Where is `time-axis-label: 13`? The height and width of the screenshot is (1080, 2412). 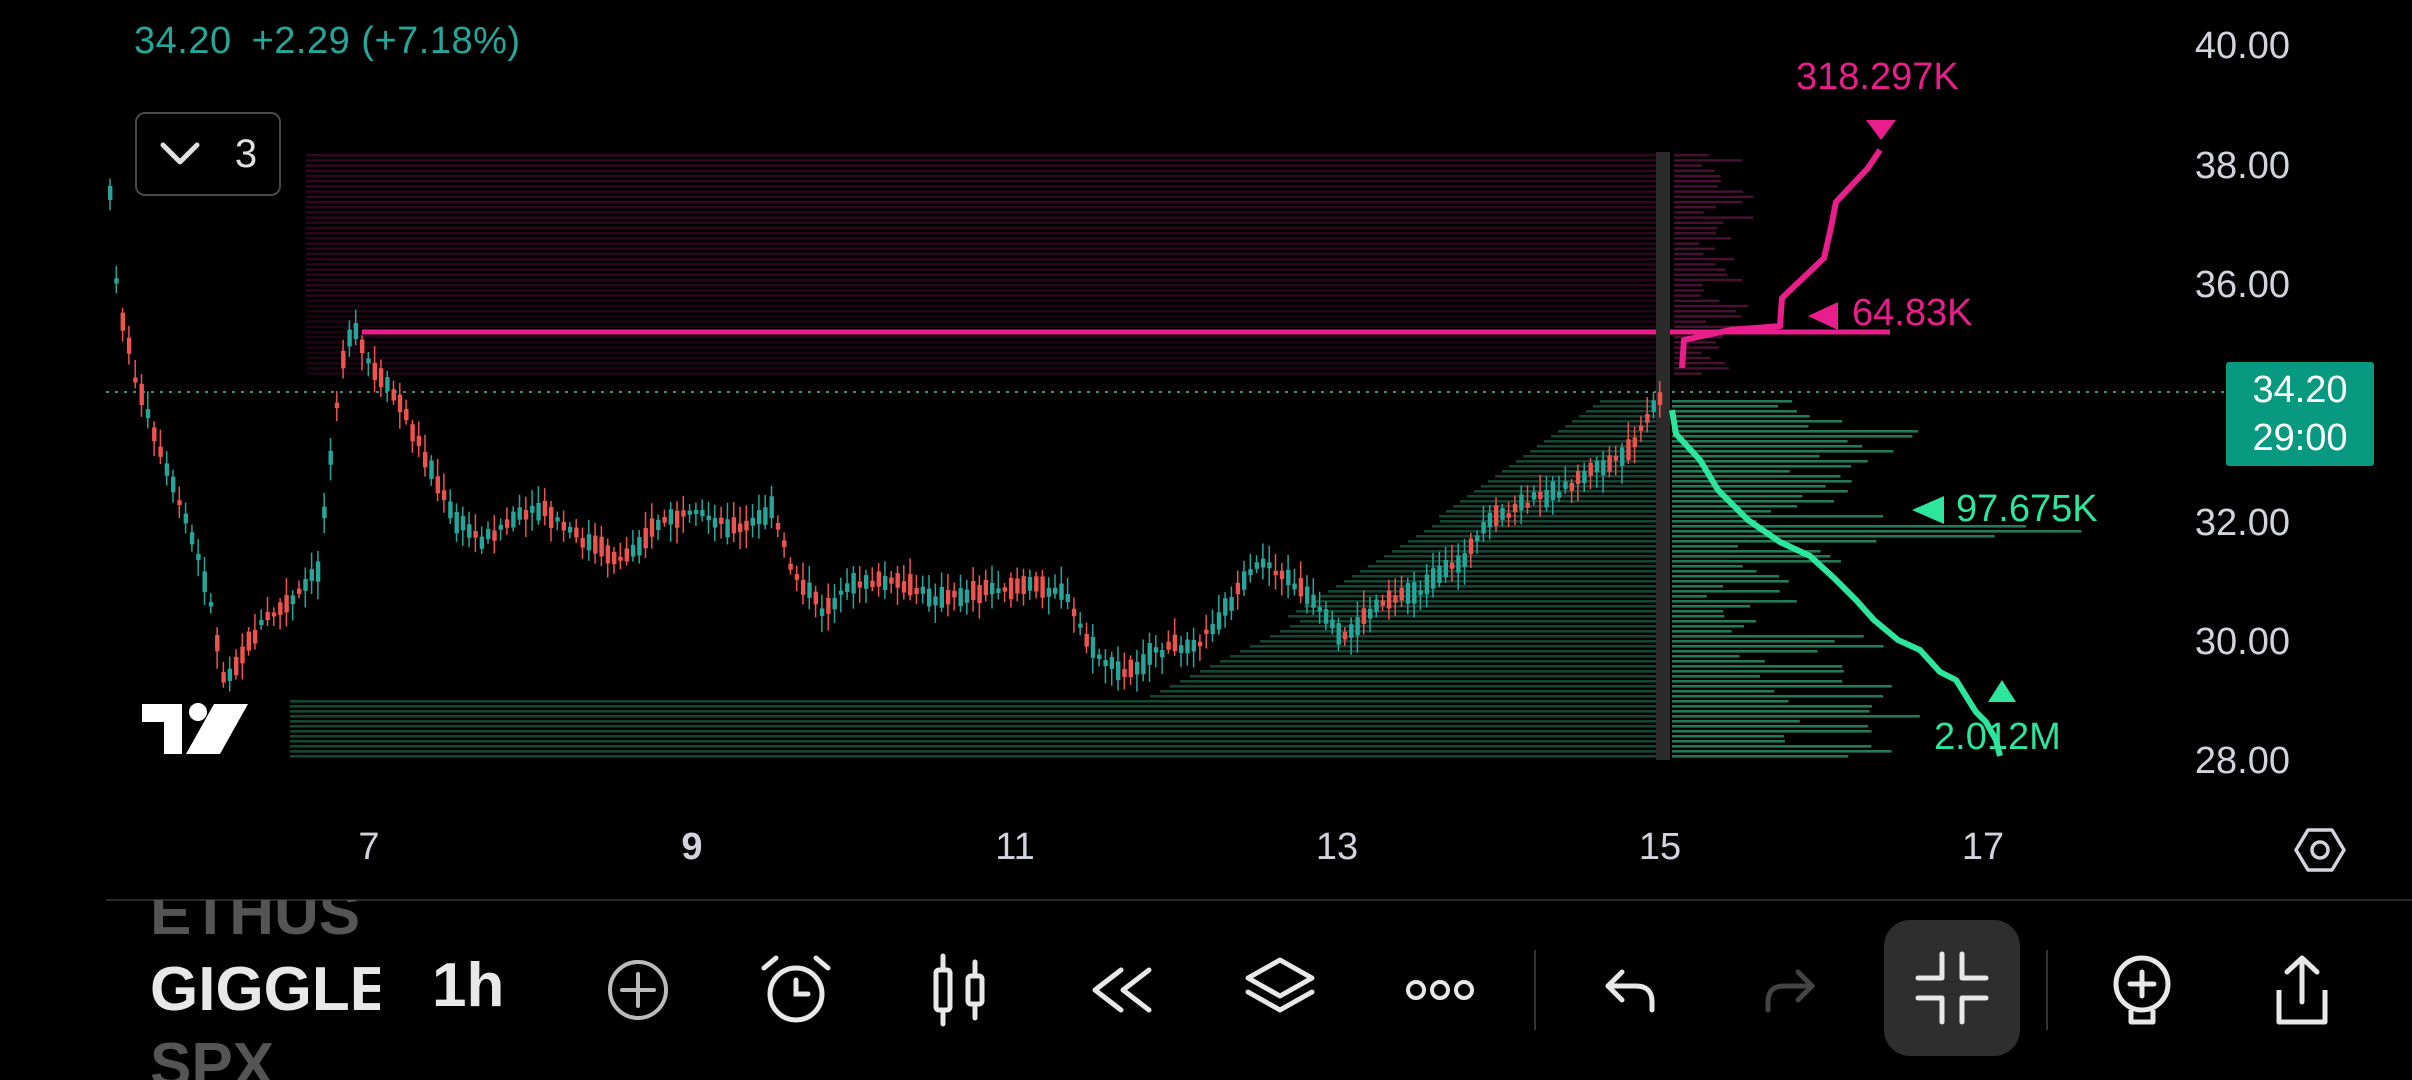 time-axis-label: 13 is located at coordinates (1337, 847).